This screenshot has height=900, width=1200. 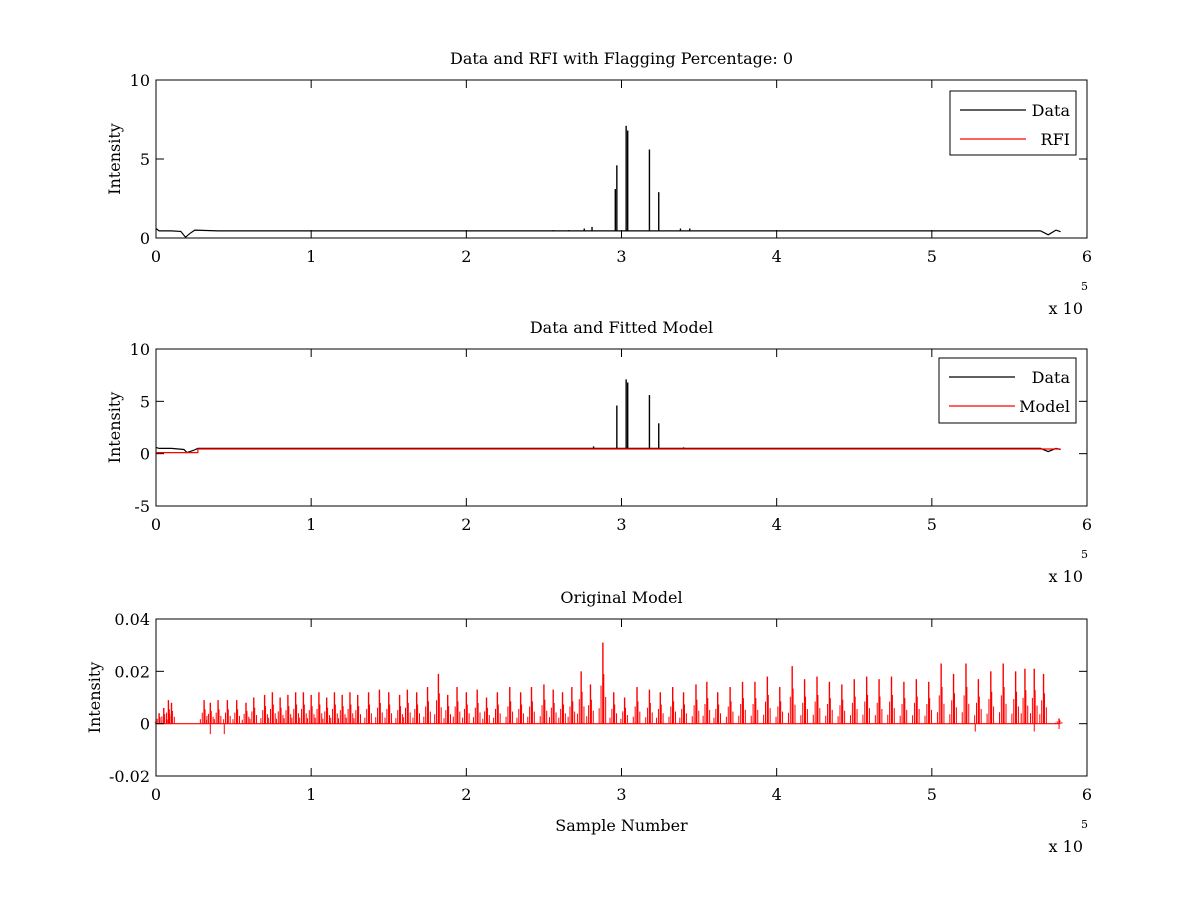 I want to click on x-axis-label: Sample Number, so click(x=621, y=825).